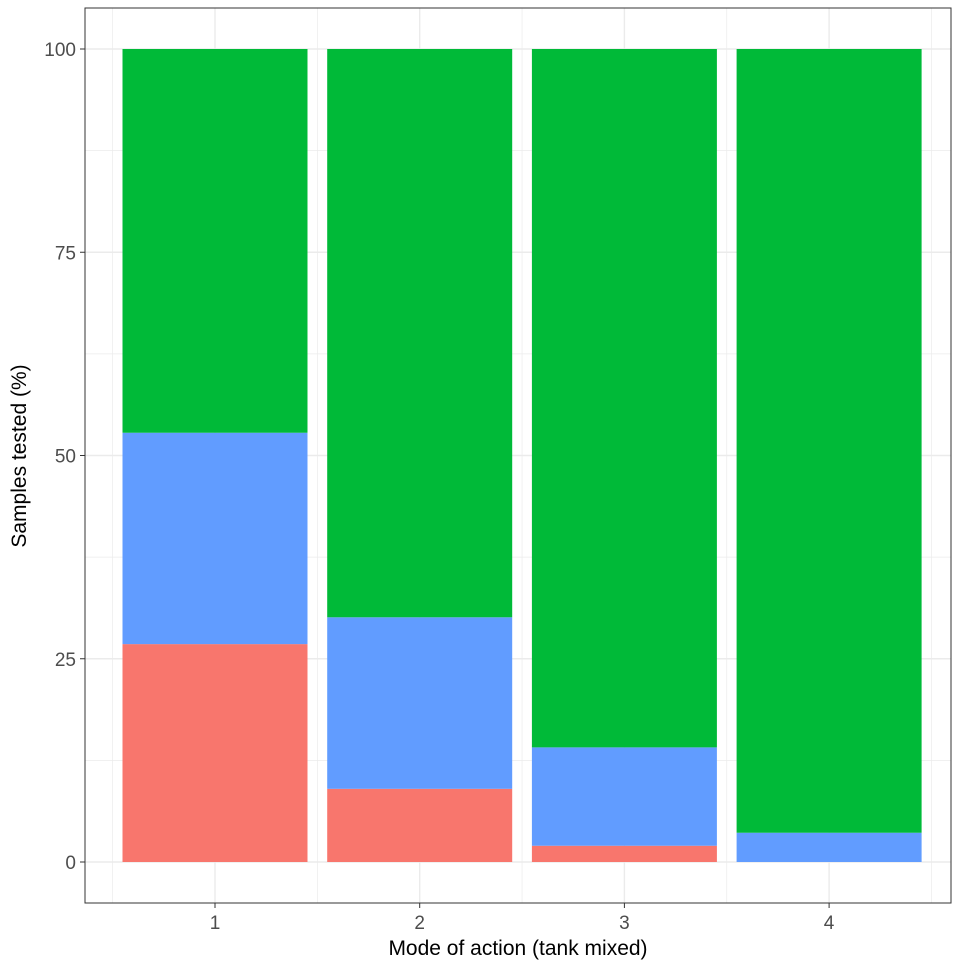 This screenshot has height=971, width=971. Describe the element at coordinates (65, 253) in the screenshot. I see `y-tick-label: 75` at that location.